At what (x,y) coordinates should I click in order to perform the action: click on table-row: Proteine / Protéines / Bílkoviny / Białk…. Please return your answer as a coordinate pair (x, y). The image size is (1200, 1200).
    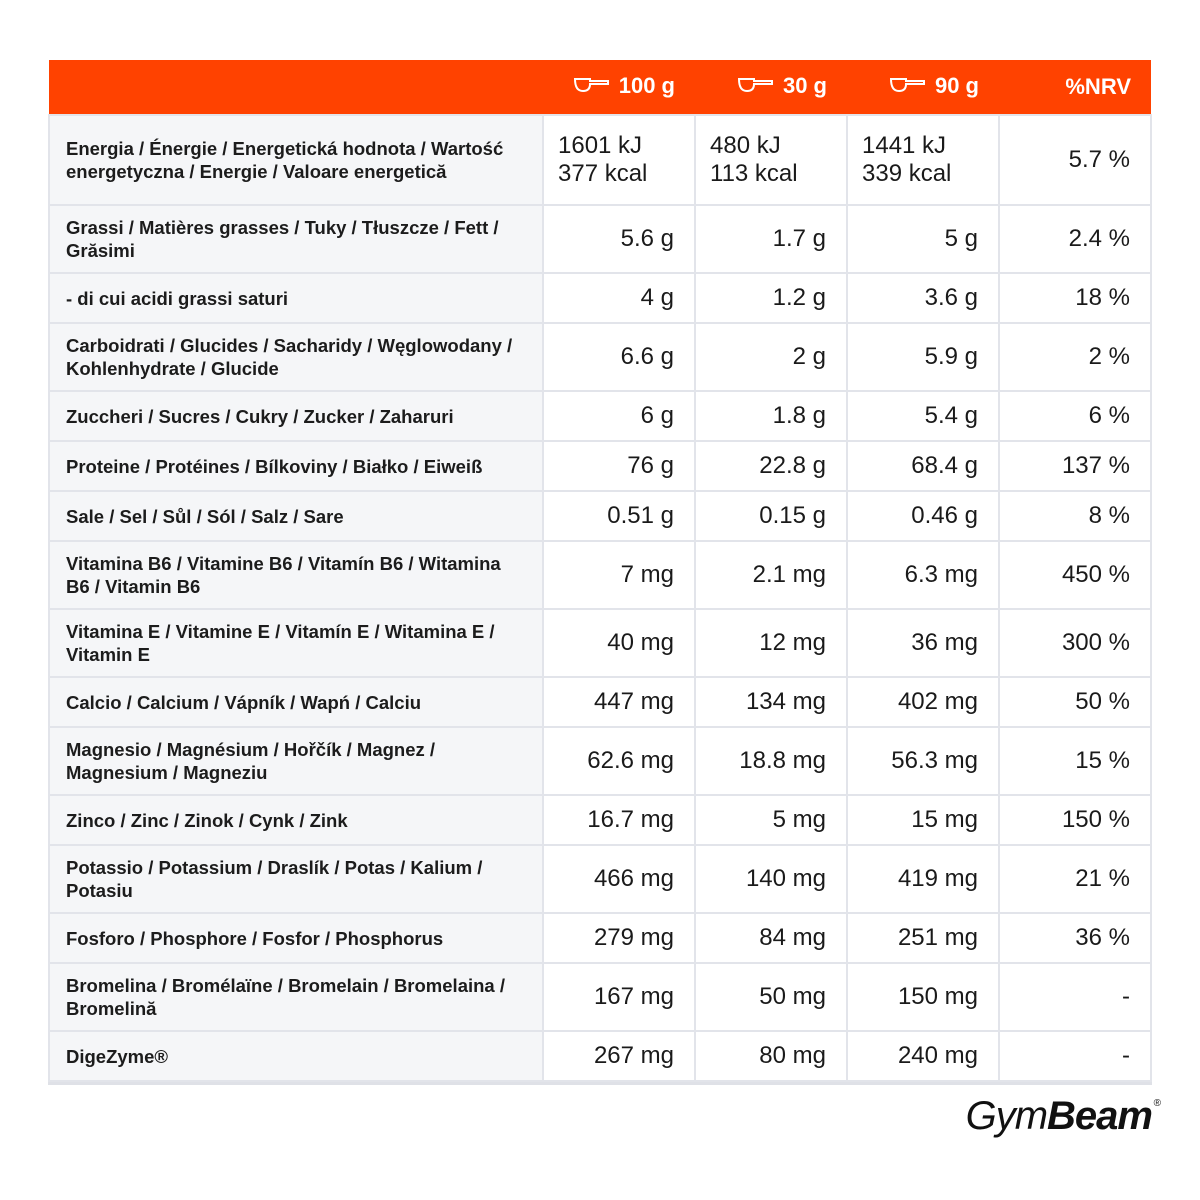
    Looking at the image, I should click on (600, 466).